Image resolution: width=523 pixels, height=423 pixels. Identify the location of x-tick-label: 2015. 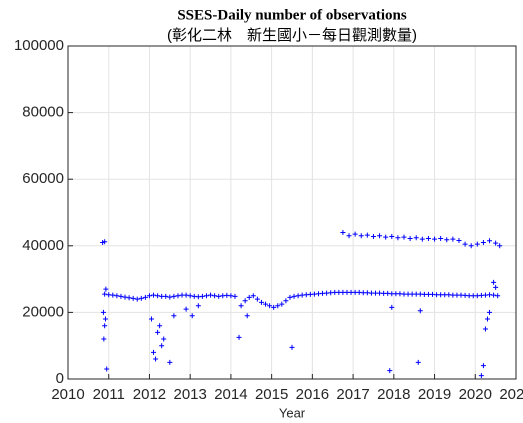
(271, 394).